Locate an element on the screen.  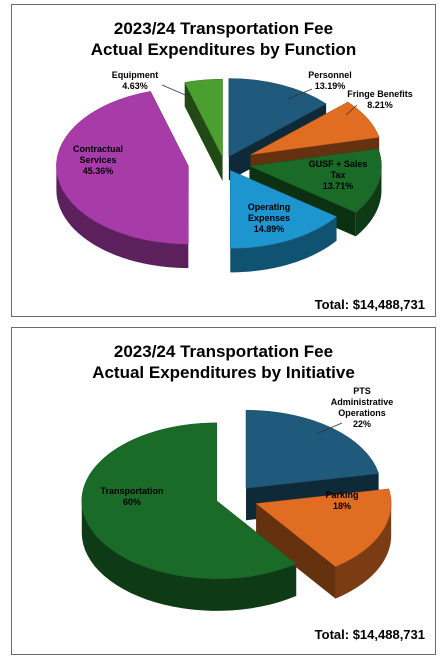
function-leader-personnel is located at coordinates (300, 94).